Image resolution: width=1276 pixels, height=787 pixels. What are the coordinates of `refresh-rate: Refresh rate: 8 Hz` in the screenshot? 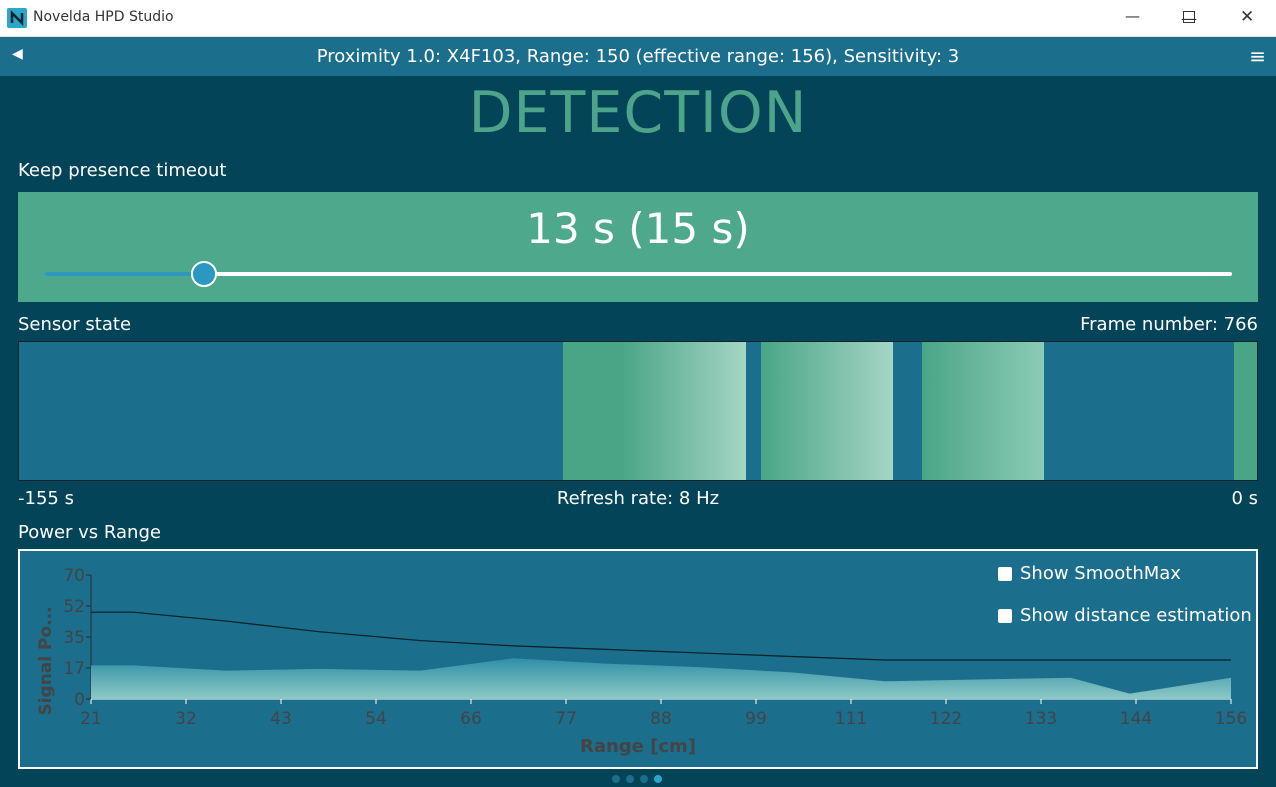 It's located at (638, 498).